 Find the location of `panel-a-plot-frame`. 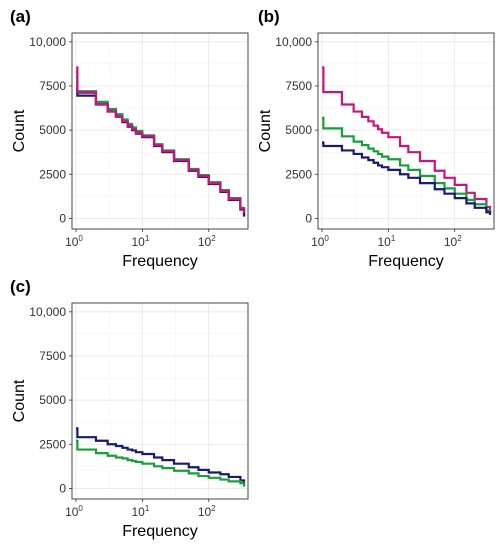

panel-a-plot-frame is located at coordinates (160, 131).